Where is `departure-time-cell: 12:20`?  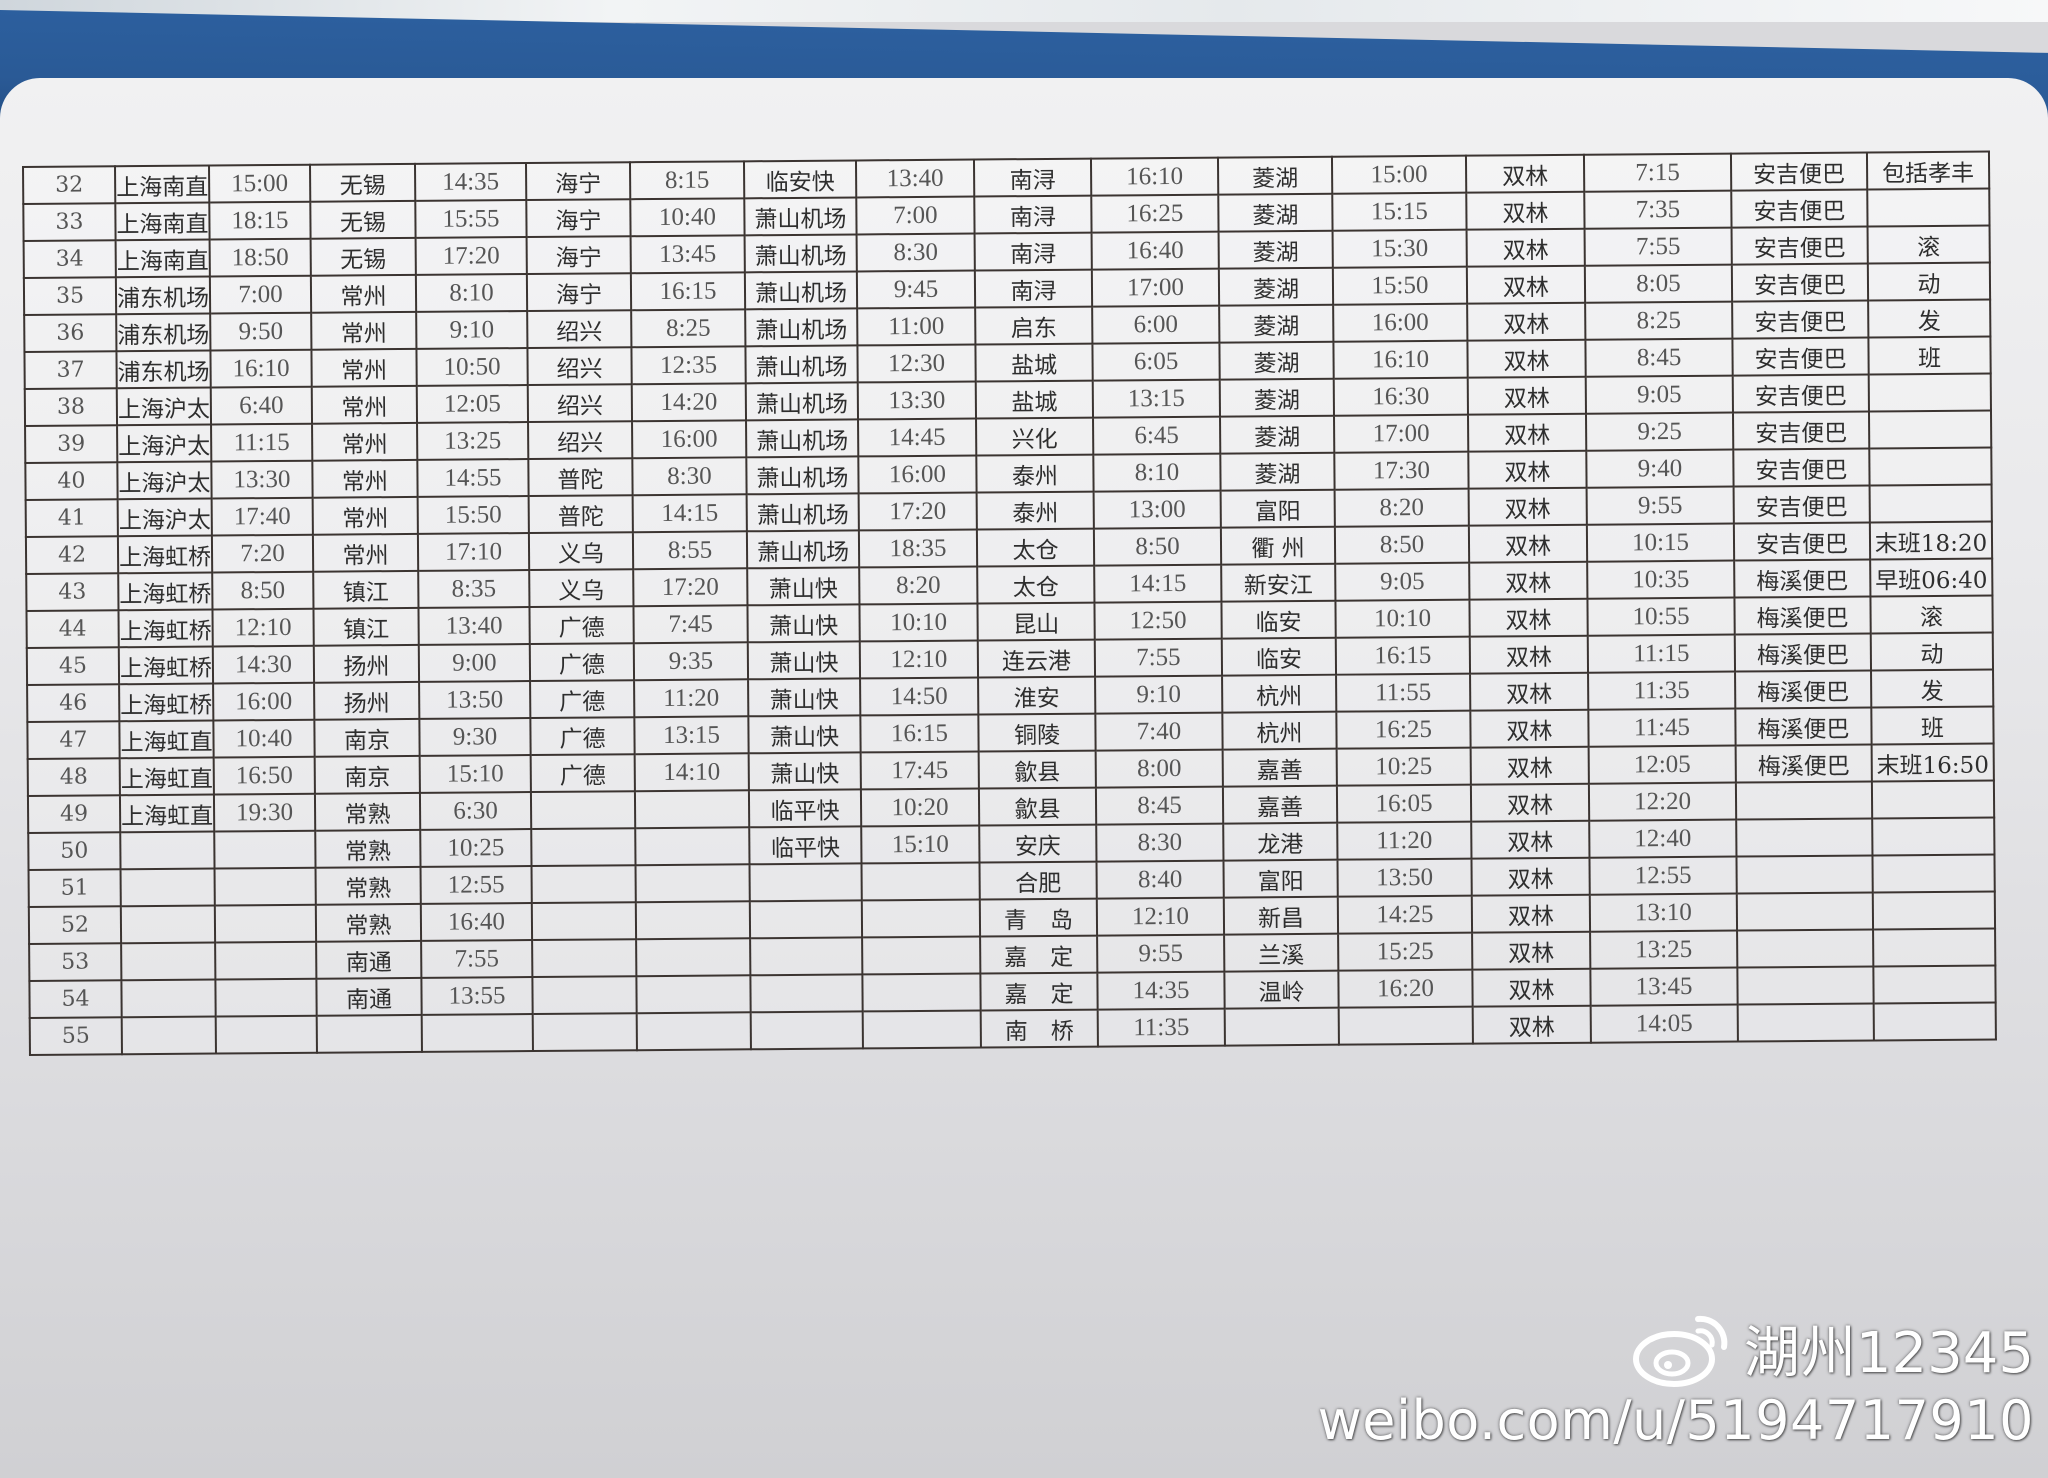
departure-time-cell: 12:20 is located at coordinates (1662, 801).